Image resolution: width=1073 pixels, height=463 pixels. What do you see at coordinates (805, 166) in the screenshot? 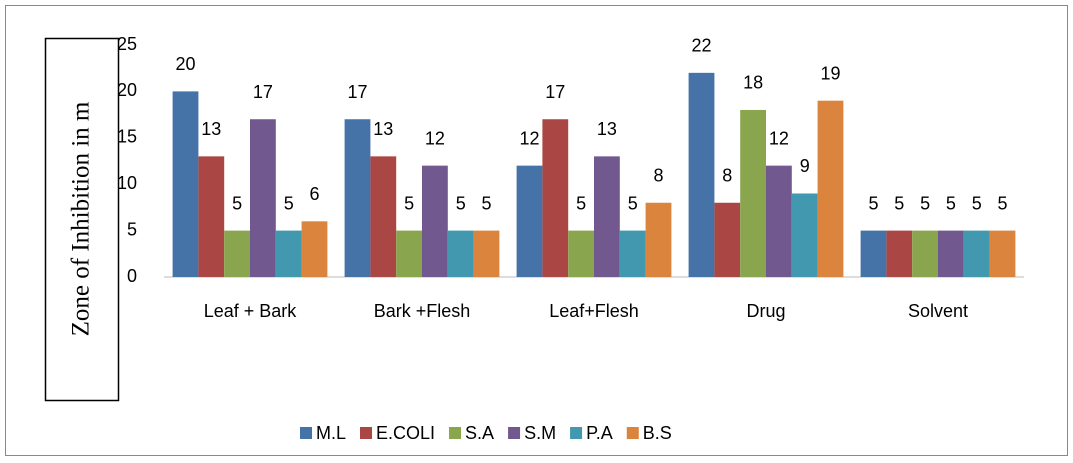
I see `data-label: 9` at bounding box center [805, 166].